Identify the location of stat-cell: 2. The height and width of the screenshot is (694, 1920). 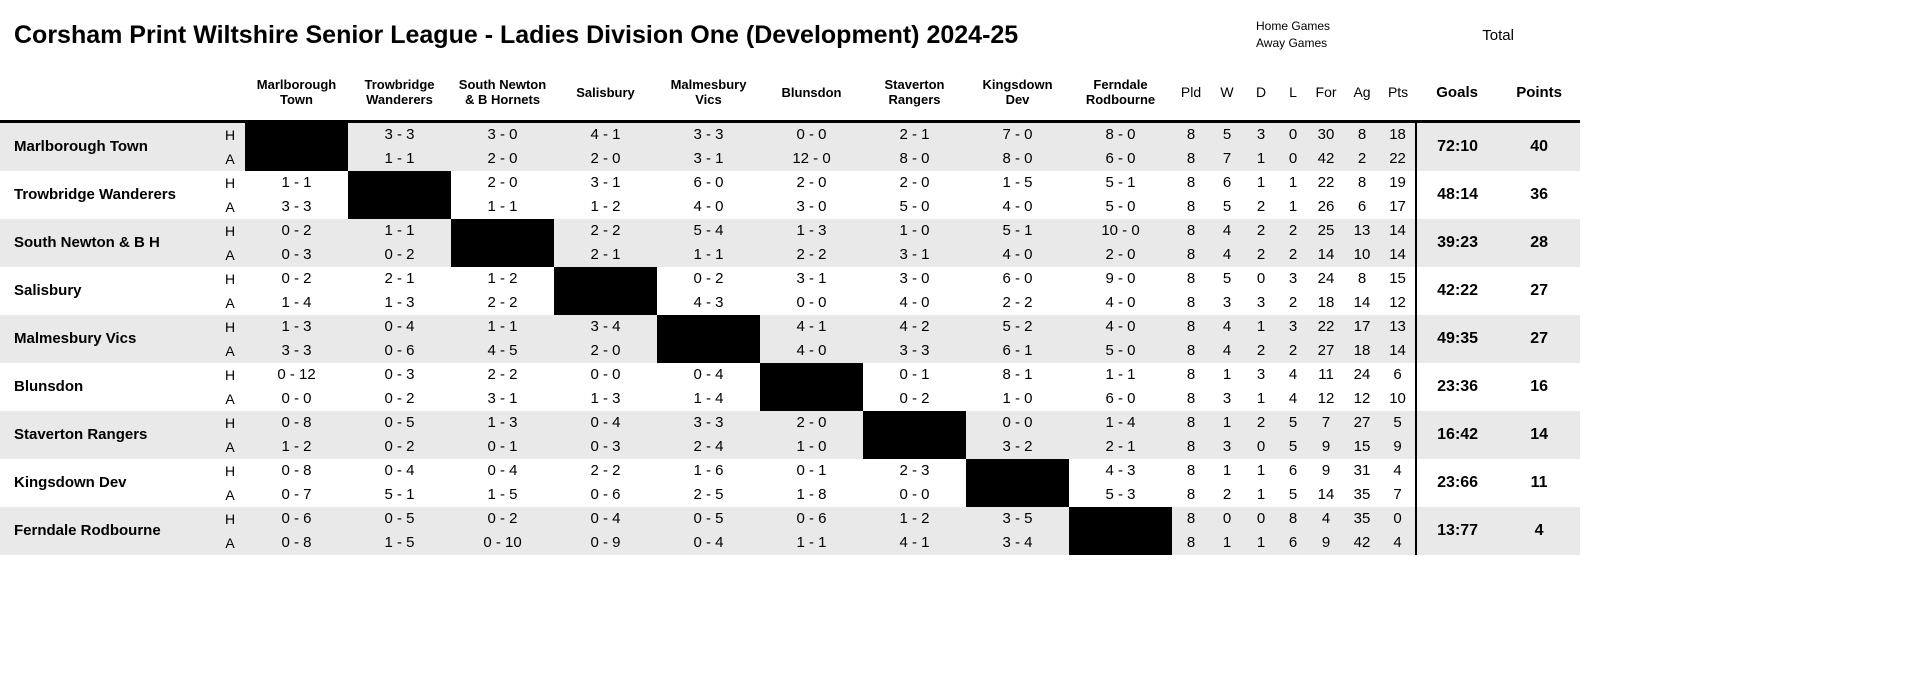
(1261, 206).